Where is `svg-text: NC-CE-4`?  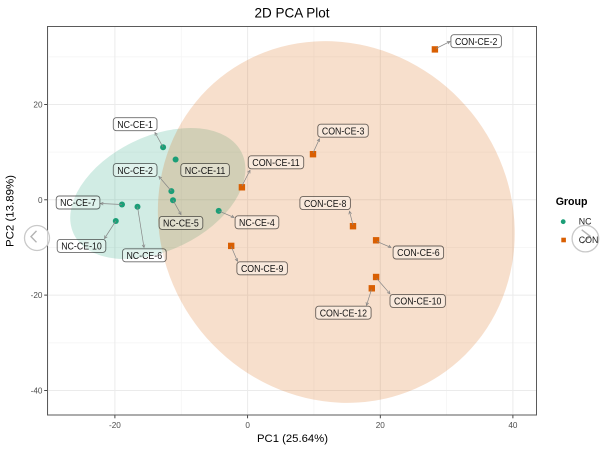 svg-text: NC-CE-4 is located at coordinates (257, 223).